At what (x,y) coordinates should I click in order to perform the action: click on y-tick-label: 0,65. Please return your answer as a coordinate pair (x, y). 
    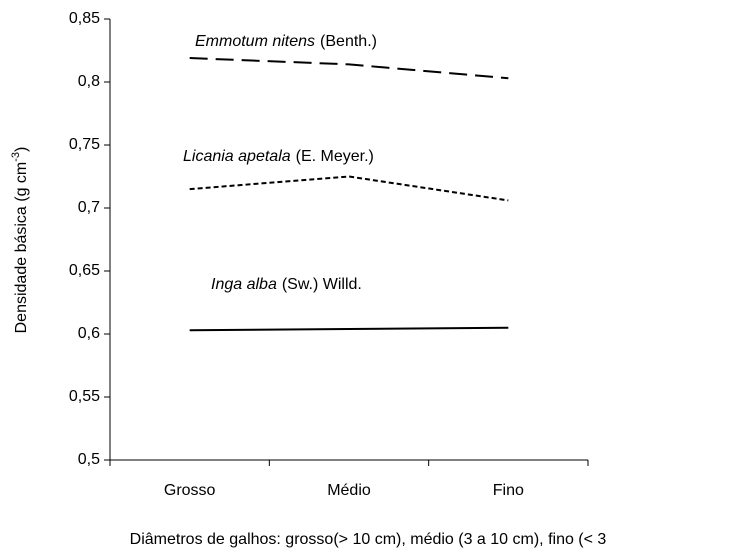
    Looking at the image, I should click on (84, 270).